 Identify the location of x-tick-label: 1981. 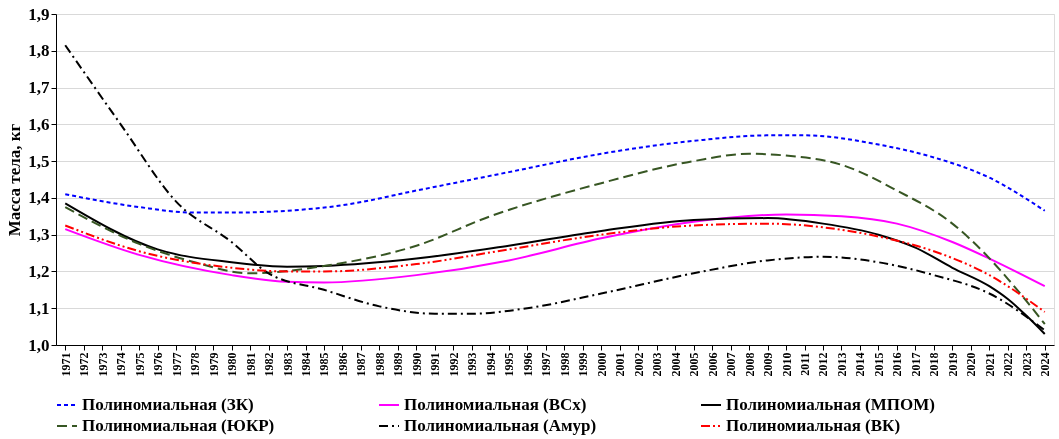
(250, 364).